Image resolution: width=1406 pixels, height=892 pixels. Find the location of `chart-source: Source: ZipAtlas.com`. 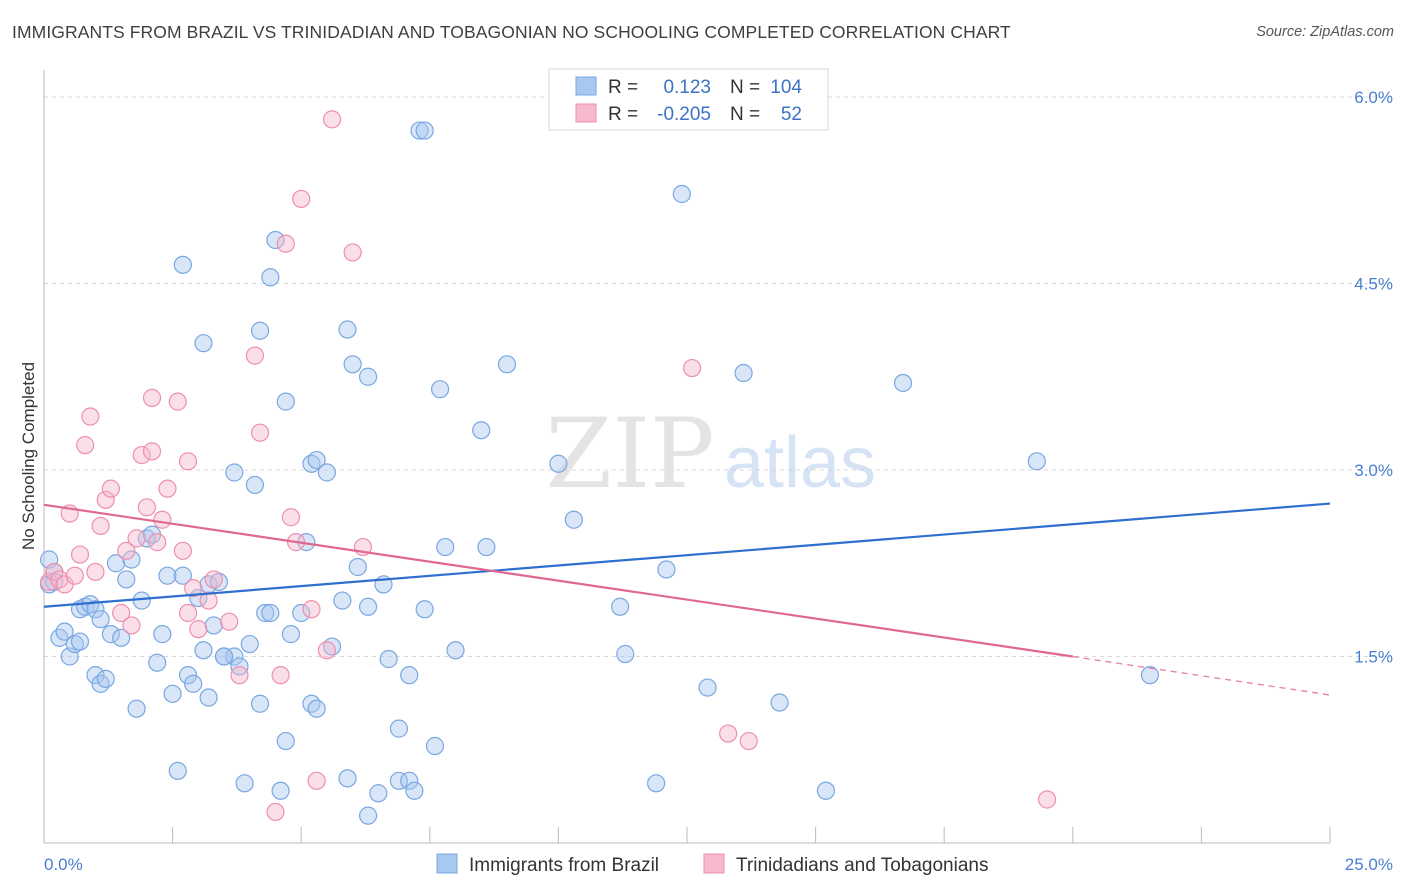

chart-source: Source: ZipAtlas.com is located at coordinates (1325, 32).